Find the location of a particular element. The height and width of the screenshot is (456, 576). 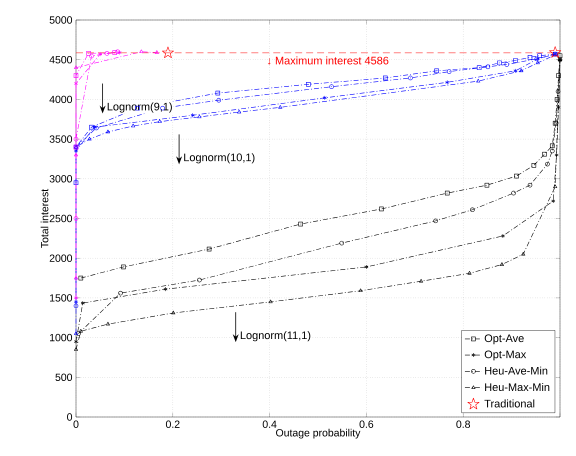

y-tick-label: 2000 is located at coordinates (61, 258).